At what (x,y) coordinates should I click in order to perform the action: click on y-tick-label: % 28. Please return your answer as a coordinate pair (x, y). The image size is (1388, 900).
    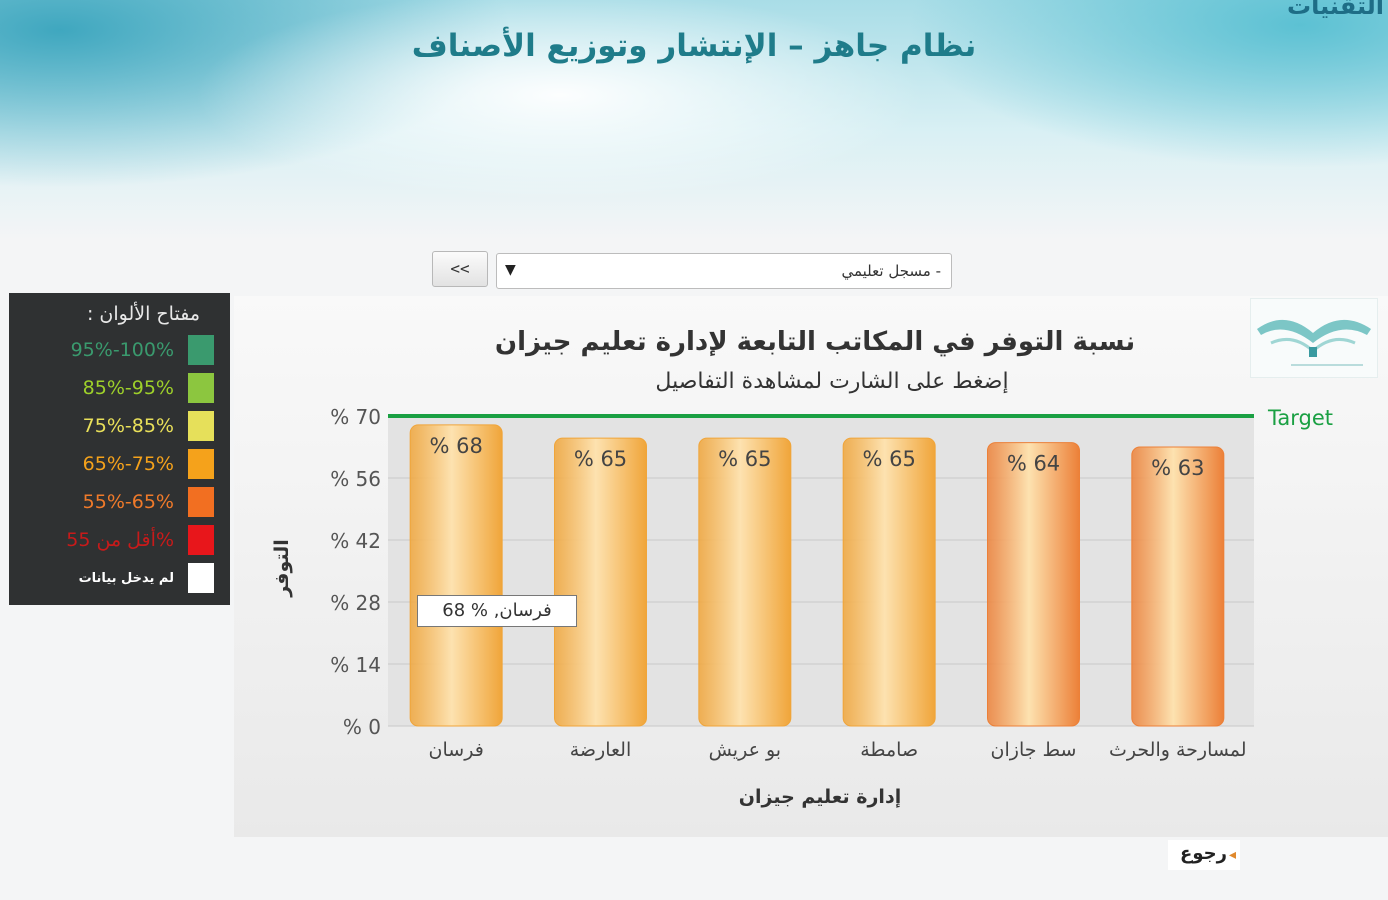
    Looking at the image, I should click on (355, 603).